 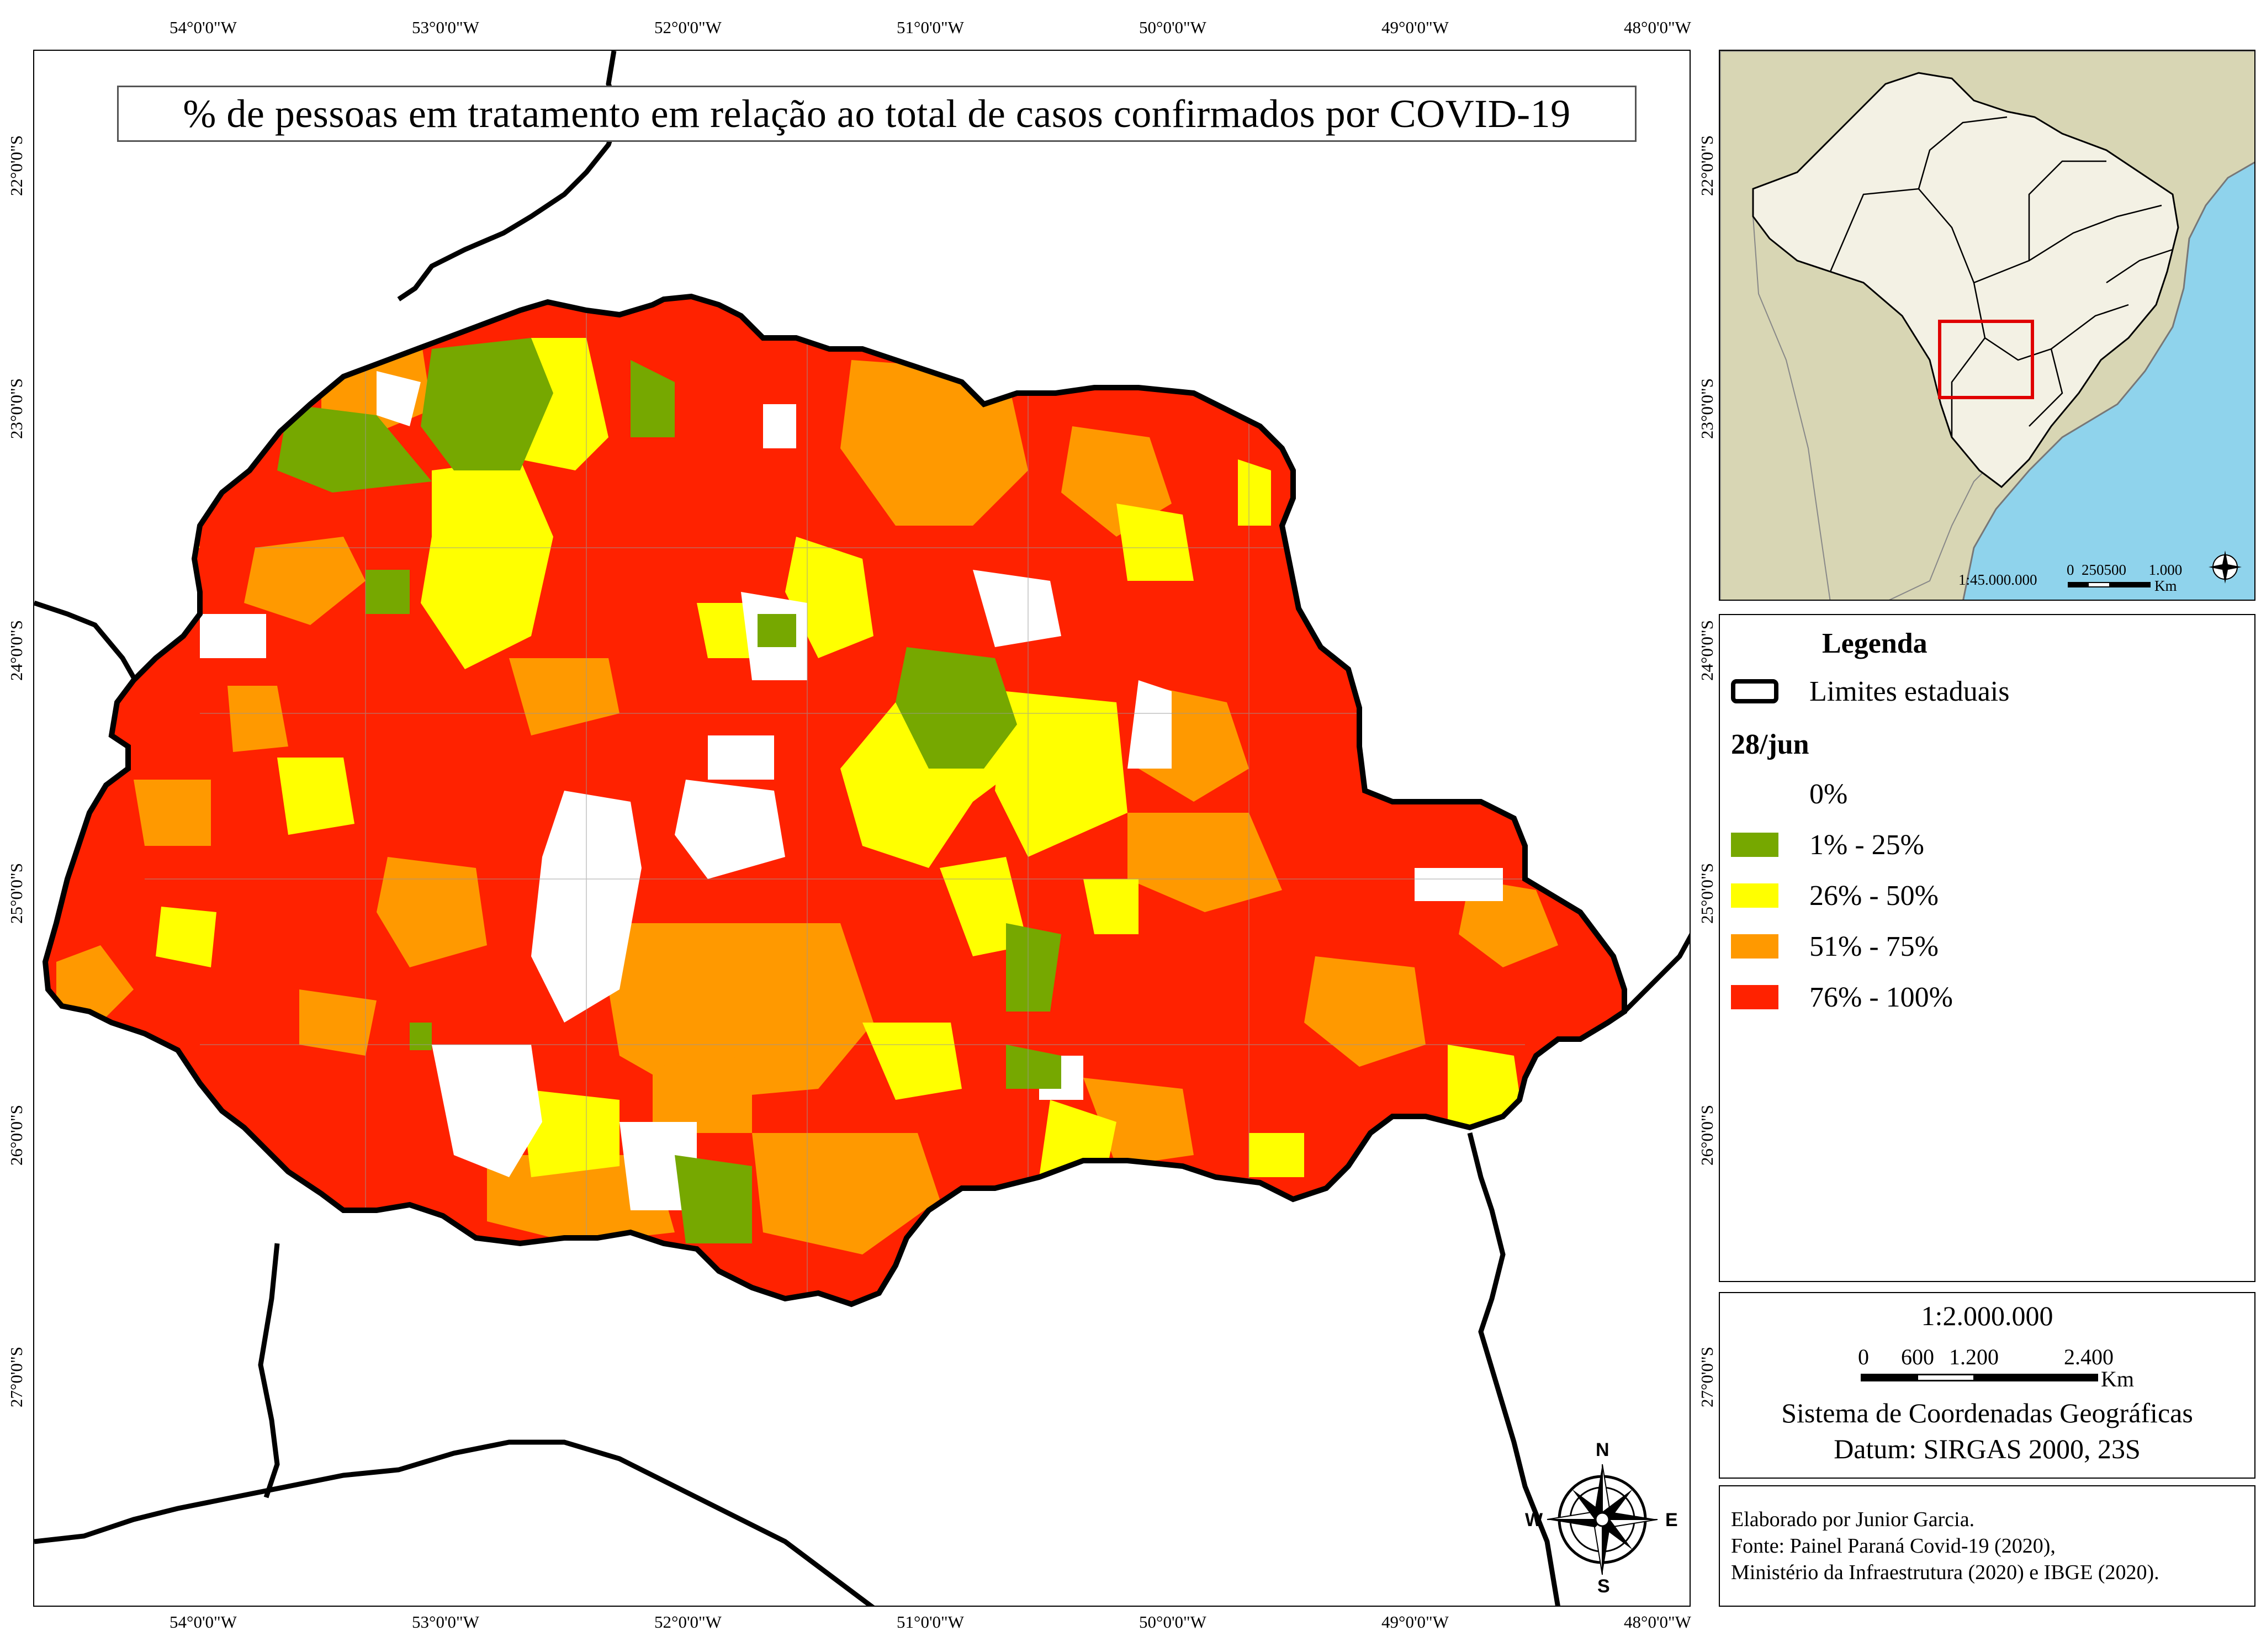 I want to click on credit-author: Elaborado por Junior Garcia., so click(x=1853, y=1519).